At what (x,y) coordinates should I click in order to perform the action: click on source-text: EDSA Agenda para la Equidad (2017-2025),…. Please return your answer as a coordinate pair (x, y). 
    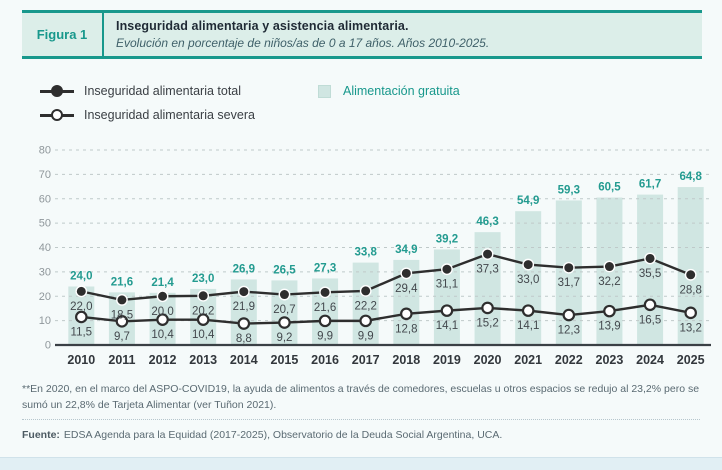
    Looking at the image, I should click on (283, 434).